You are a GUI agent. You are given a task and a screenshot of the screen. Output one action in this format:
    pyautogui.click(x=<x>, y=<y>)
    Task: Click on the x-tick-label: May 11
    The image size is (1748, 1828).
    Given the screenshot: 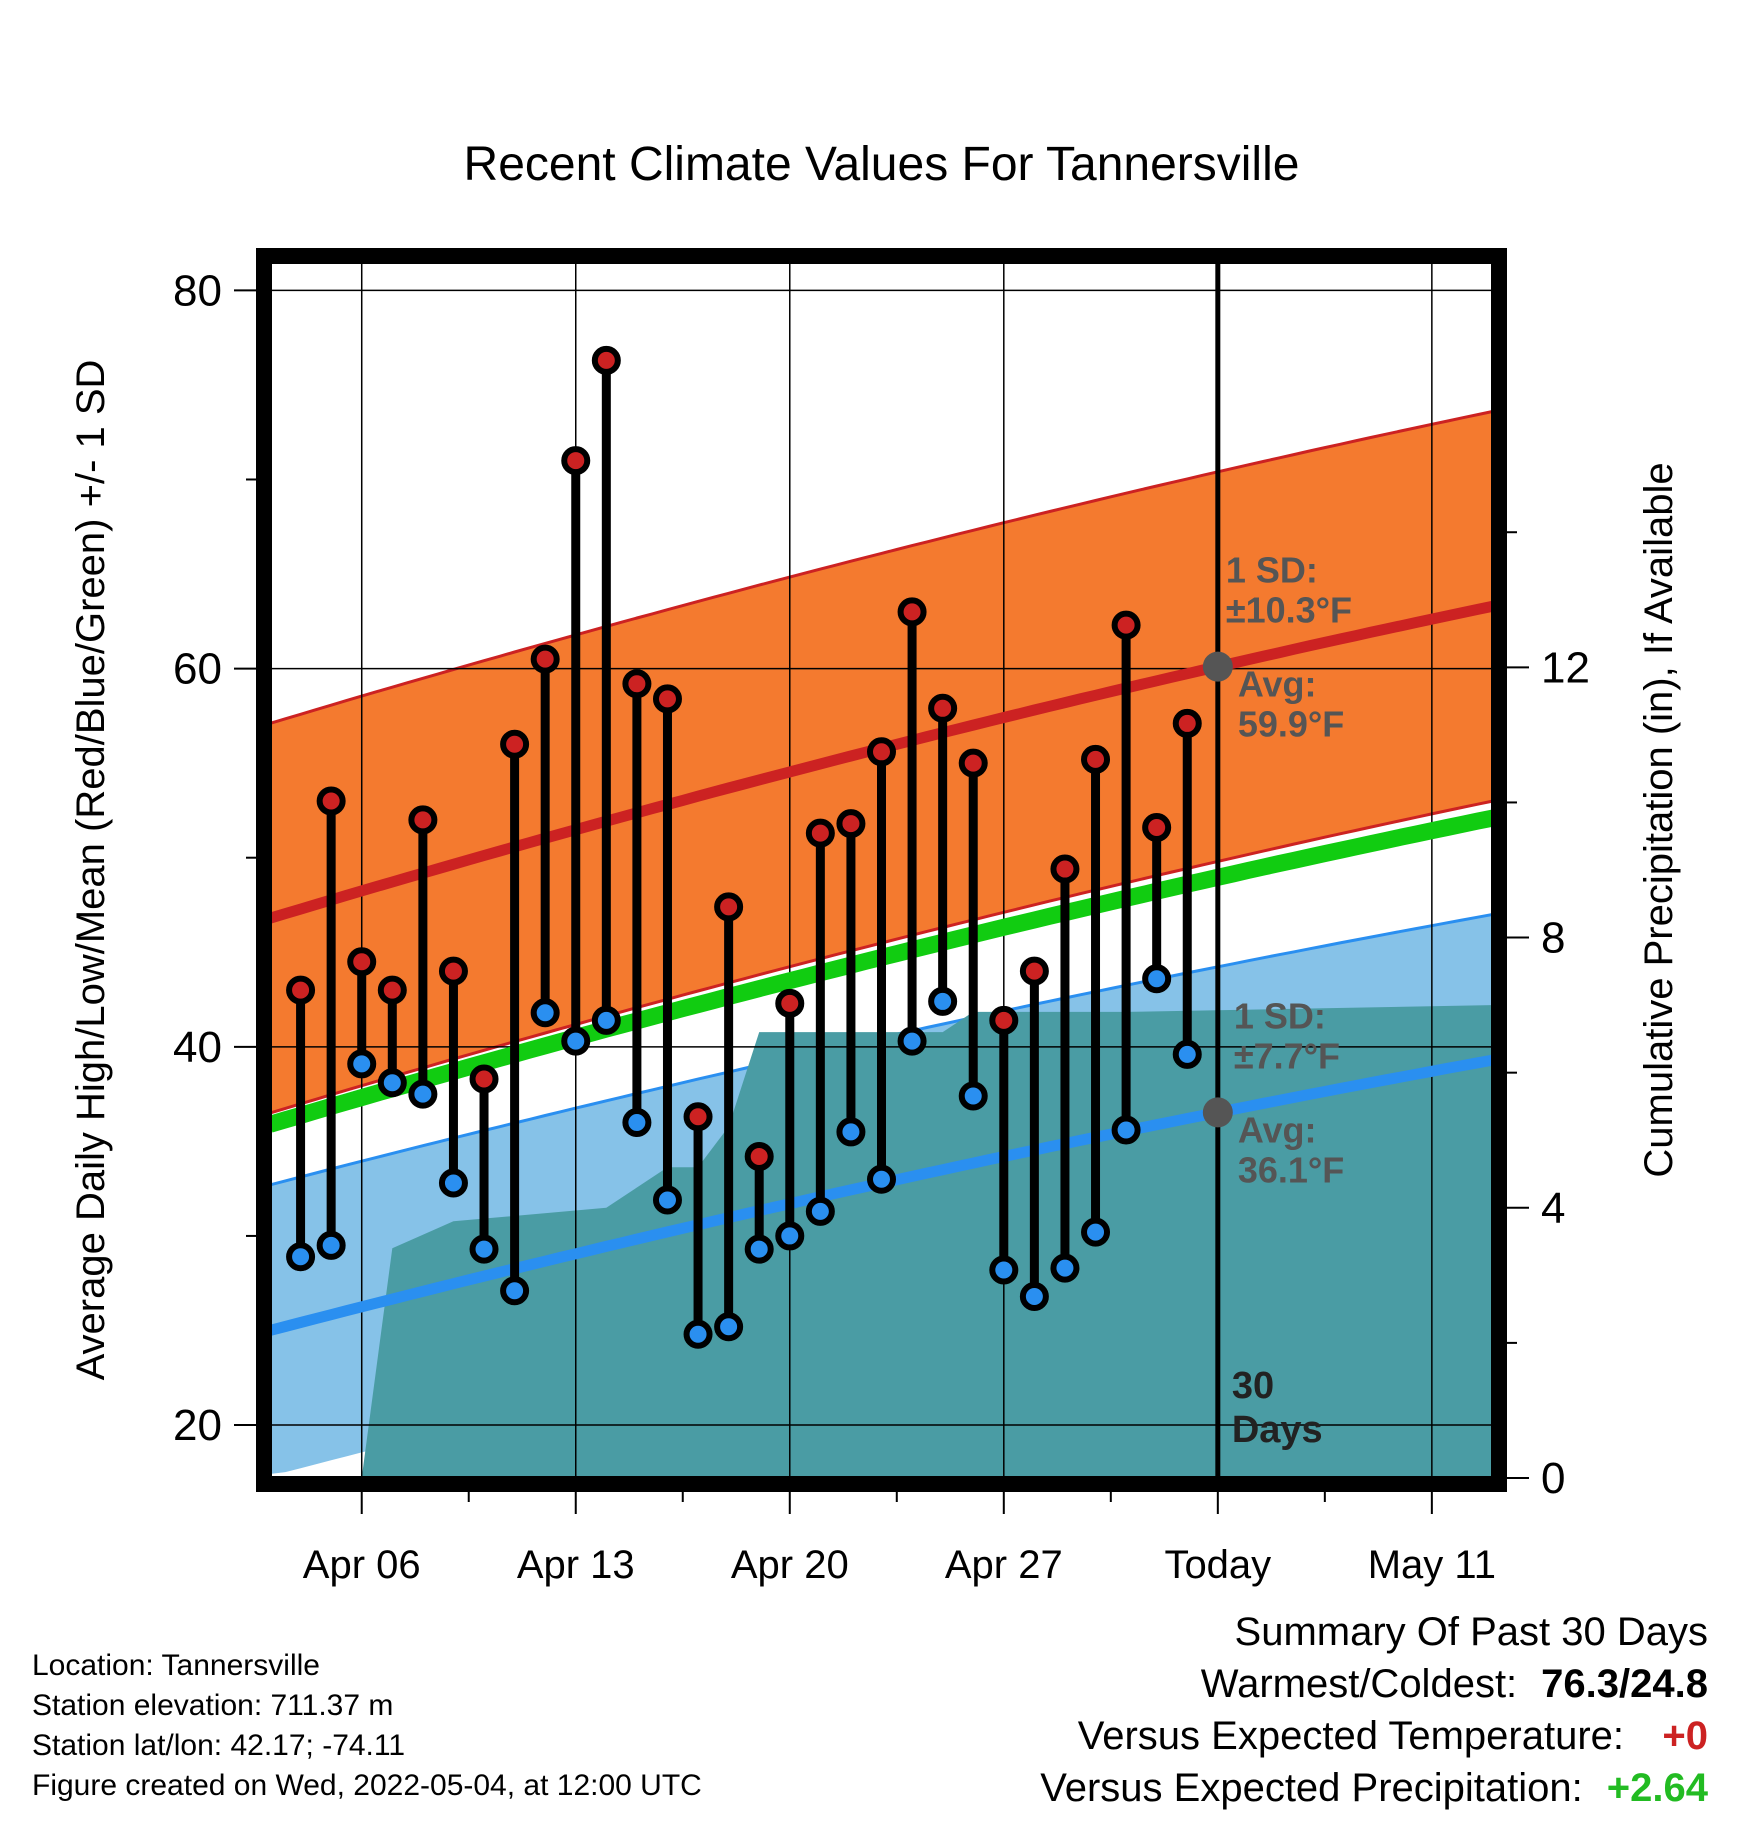 What is the action you would take?
    pyautogui.click(x=1432, y=1565)
    